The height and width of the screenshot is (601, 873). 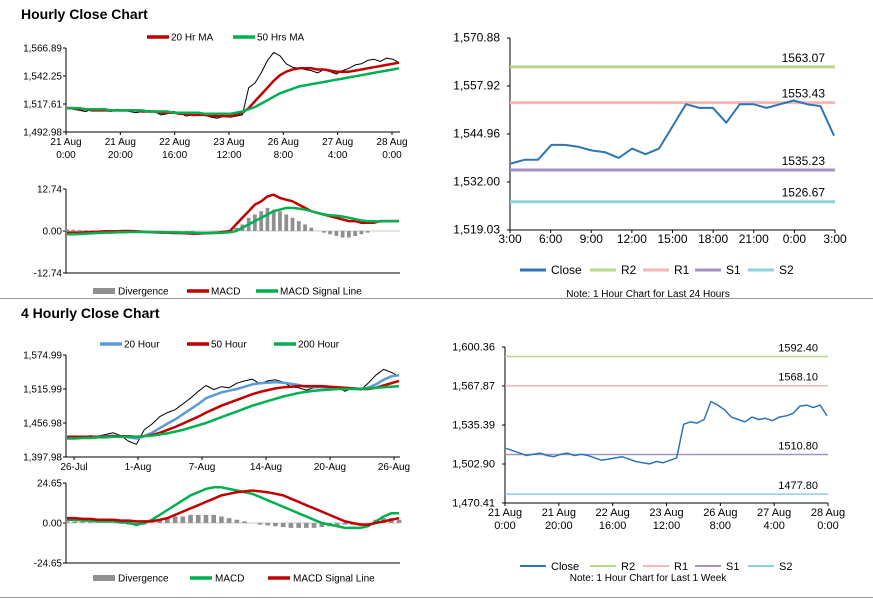 What do you see at coordinates (681, 567) in the screenshot?
I see `hourly-close-1w-legend-label: R1` at bounding box center [681, 567].